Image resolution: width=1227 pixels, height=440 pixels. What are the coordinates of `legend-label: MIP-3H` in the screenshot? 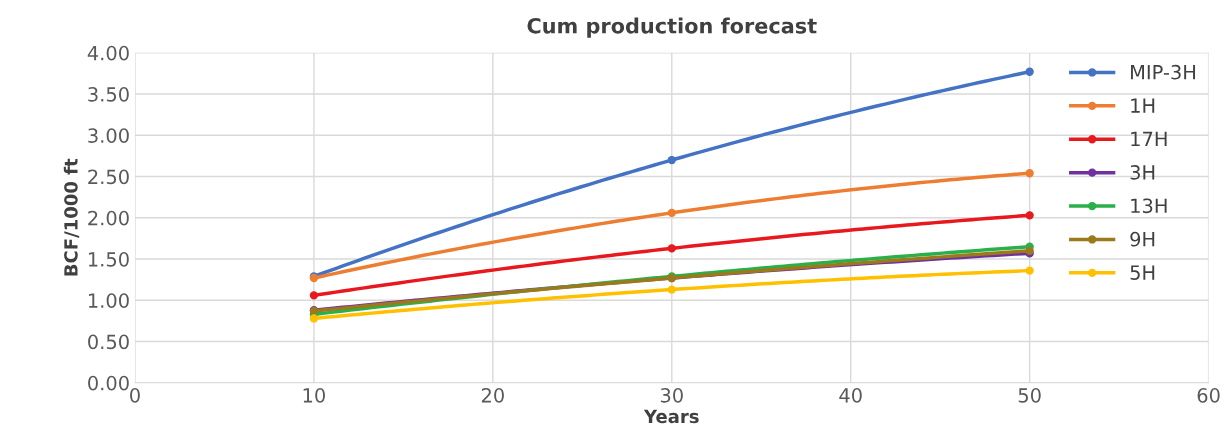 It's located at (1163, 72).